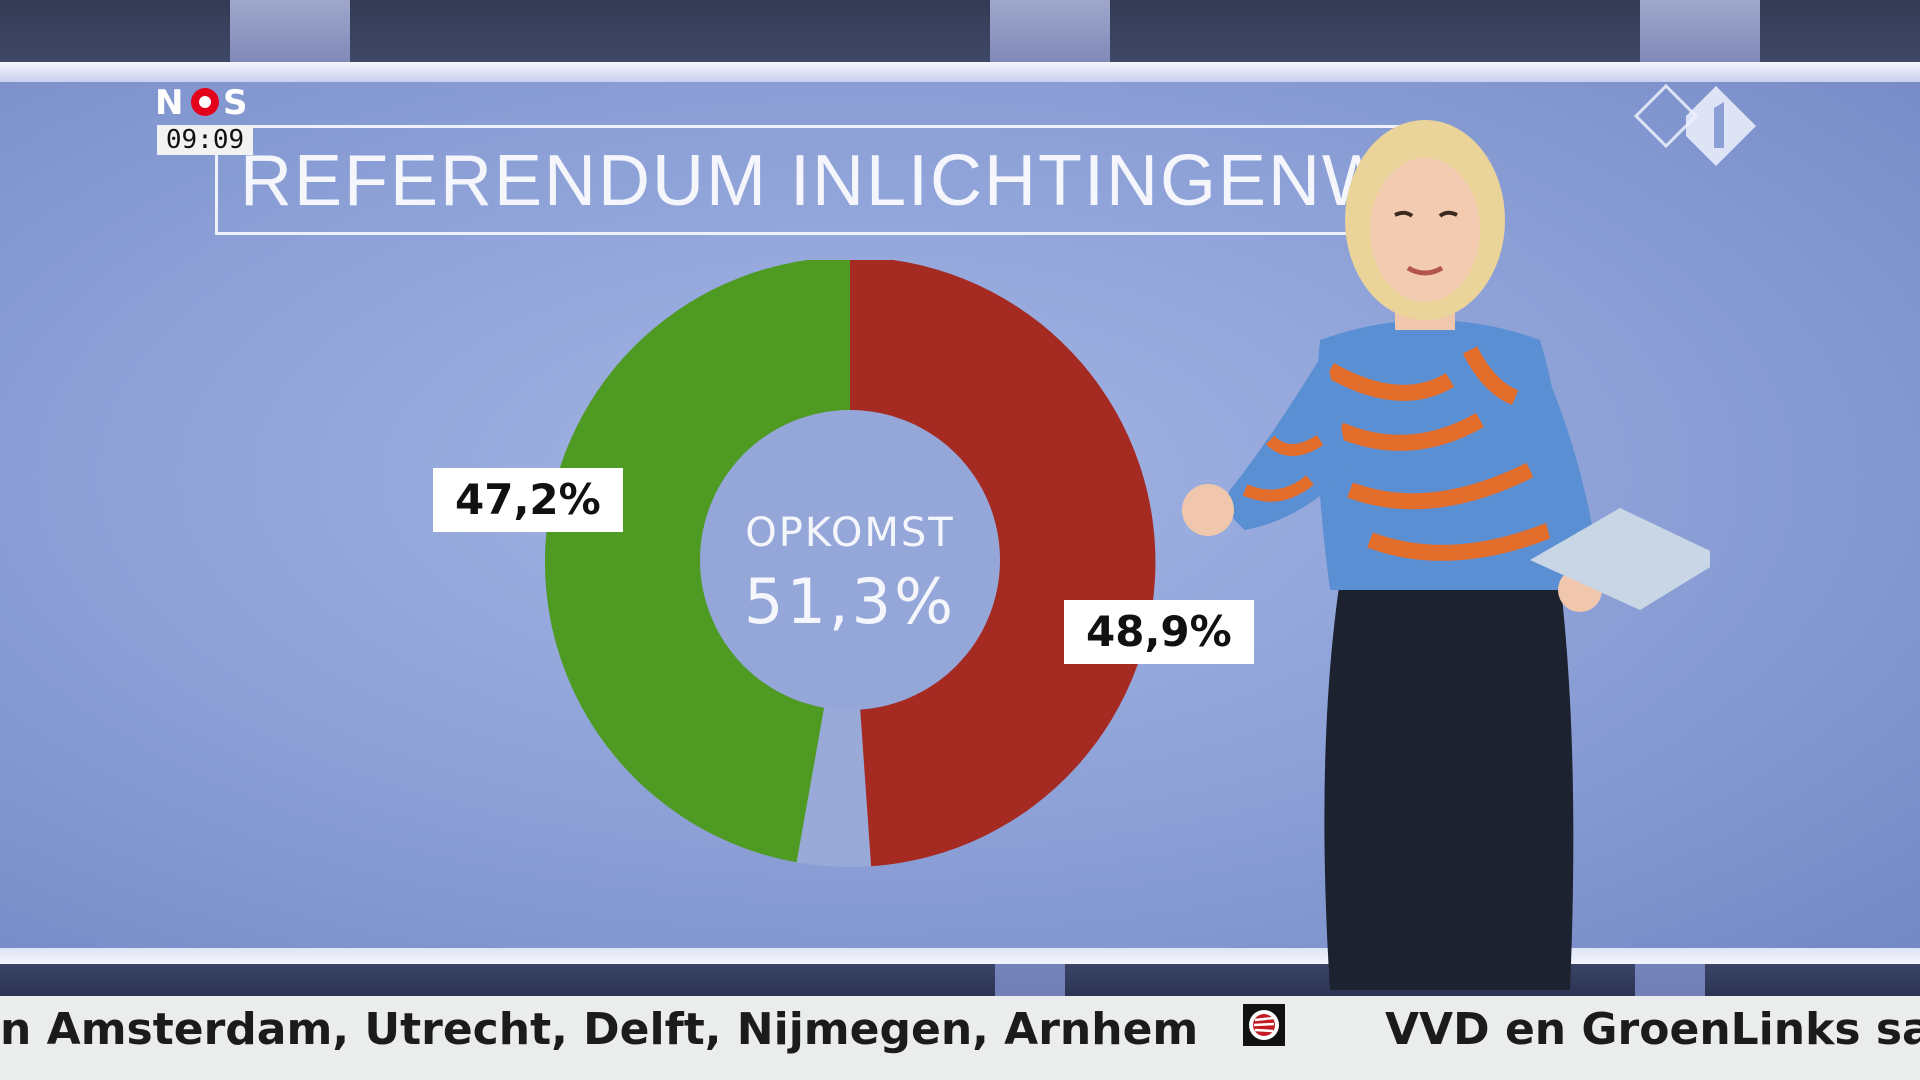  What do you see at coordinates (1003, 563) in the screenshot?
I see `donut-slice-no` at bounding box center [1003, 563].